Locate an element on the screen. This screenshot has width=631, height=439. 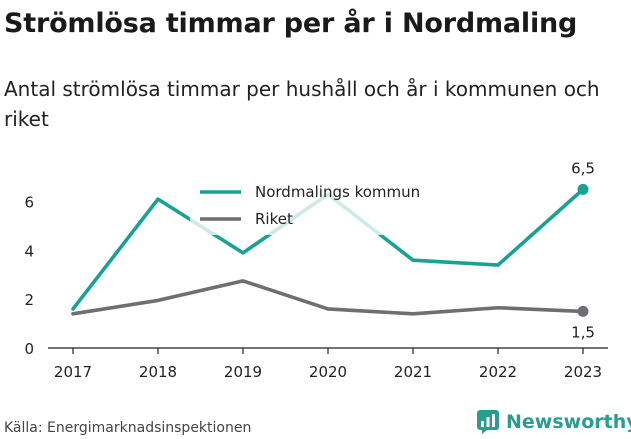
brand-logo: Newsworthy is located at coordinates (553, 422).